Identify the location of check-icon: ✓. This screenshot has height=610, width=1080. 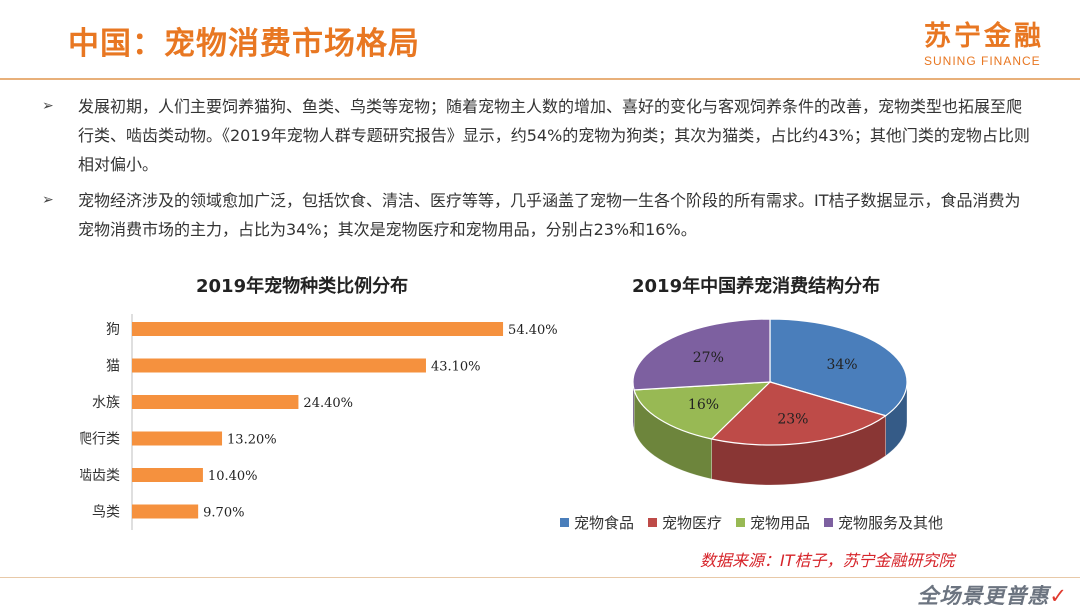
(1058, 596).